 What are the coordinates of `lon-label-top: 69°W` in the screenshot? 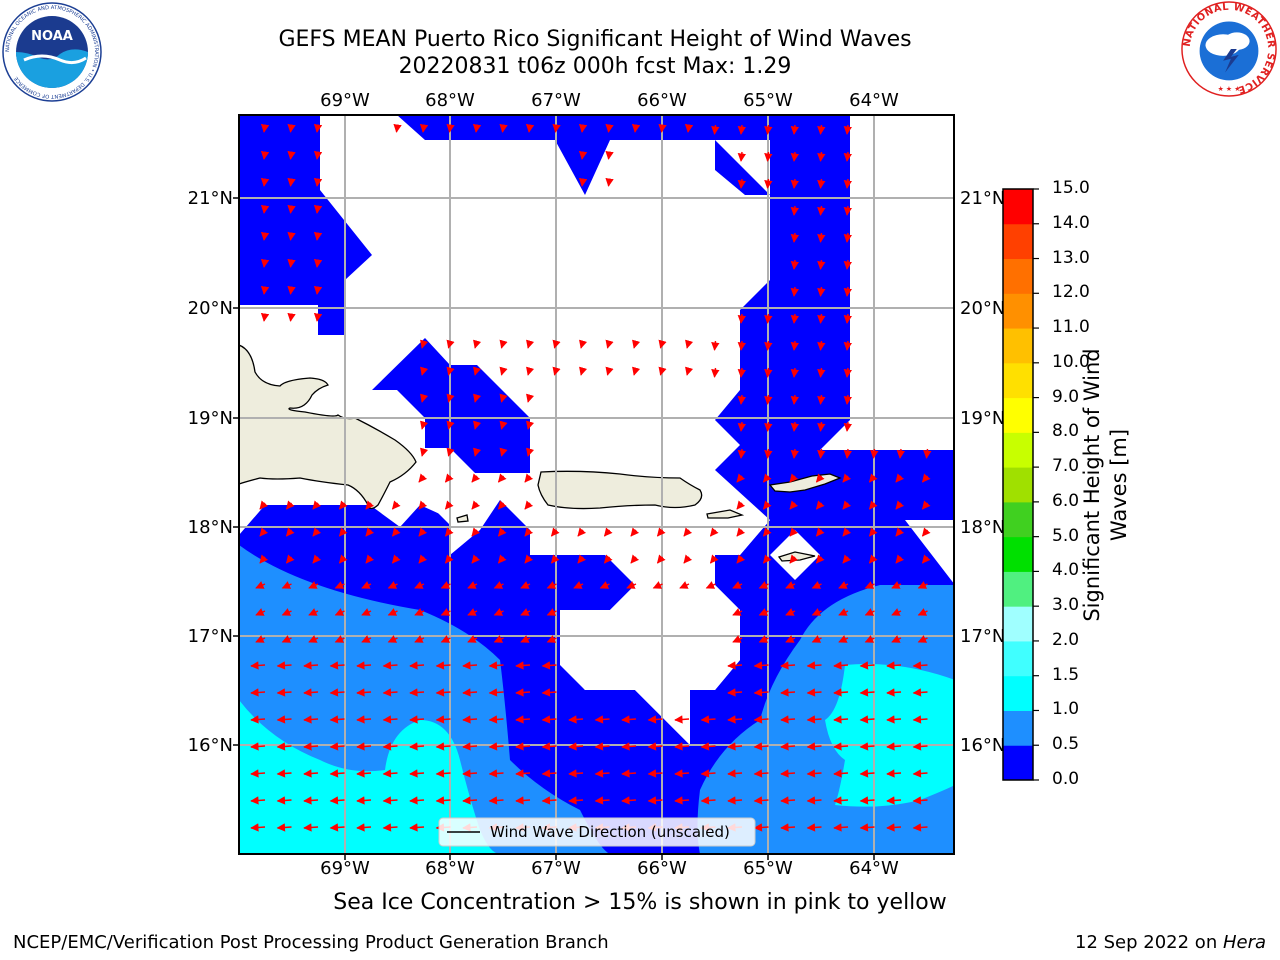 It's located at (345, 100).